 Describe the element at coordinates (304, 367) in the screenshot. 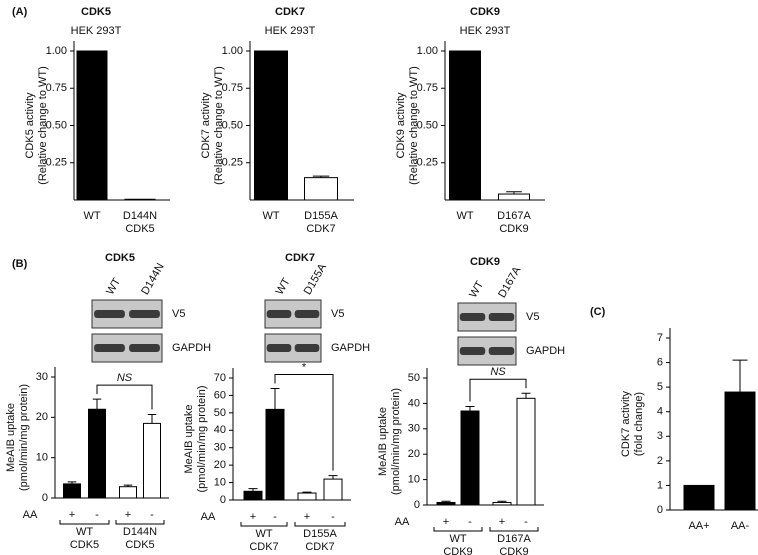

I see `significance-label: *` at that location.